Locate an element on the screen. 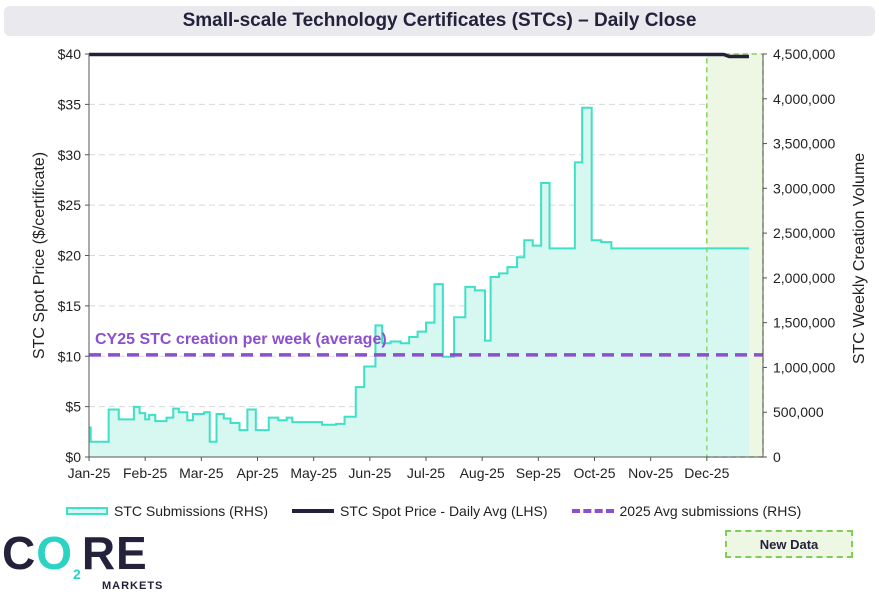  left-tick-label: $30 is located at coordinates (70, 155).